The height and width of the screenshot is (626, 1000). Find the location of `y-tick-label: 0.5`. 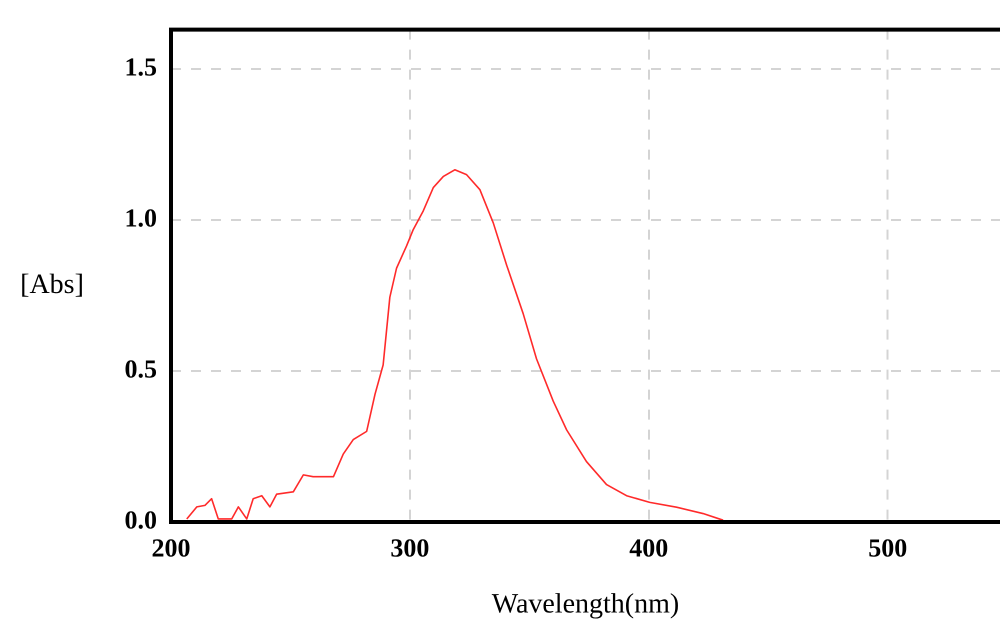

y-tick-label: 0.5 is located at coordinates (140, 369).